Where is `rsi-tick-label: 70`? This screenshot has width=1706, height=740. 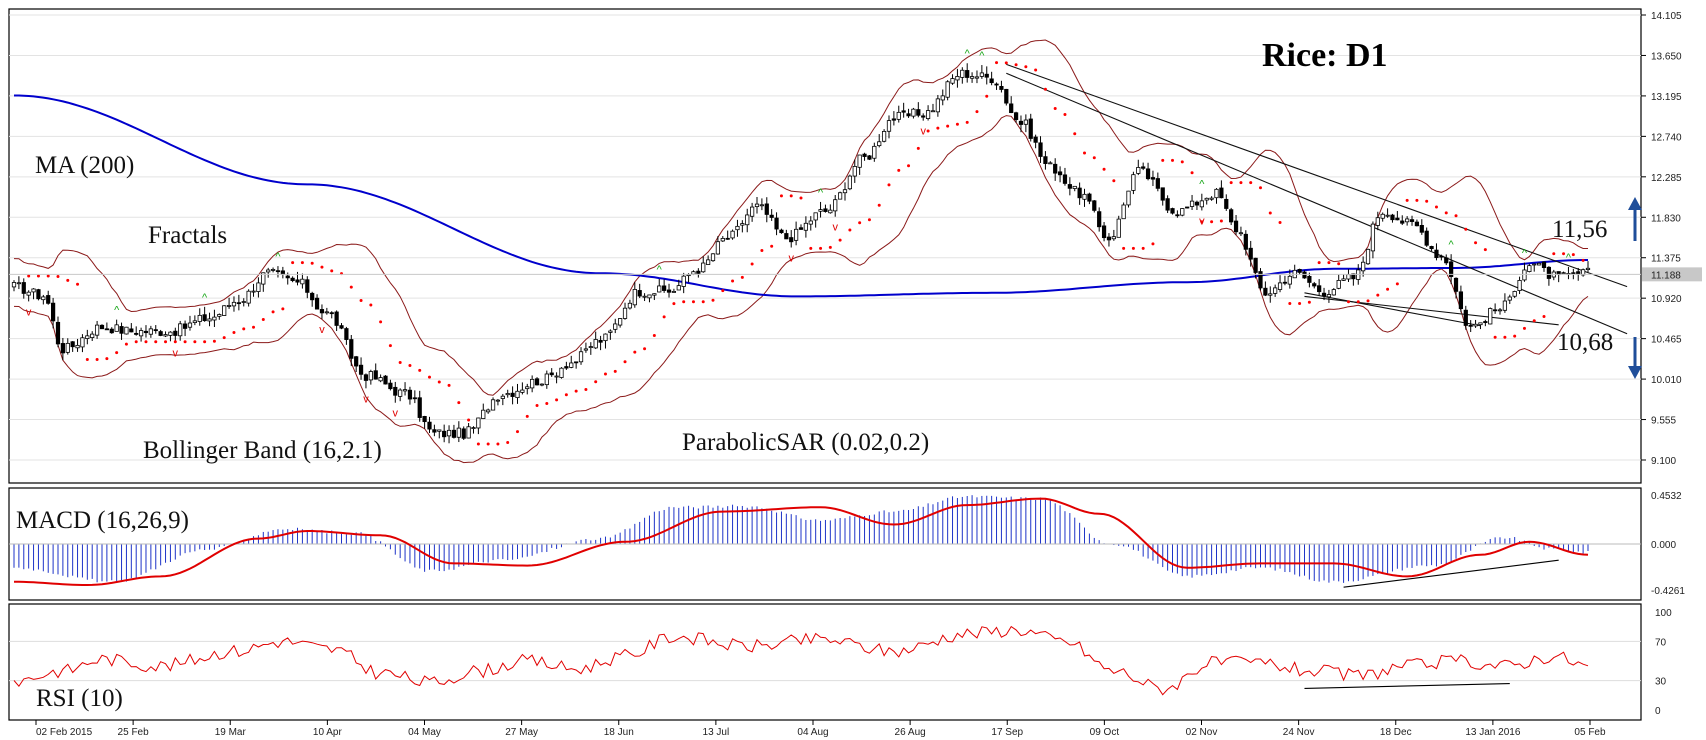 rsi-tick-label: 70 is located at coordinates (1661, 642).